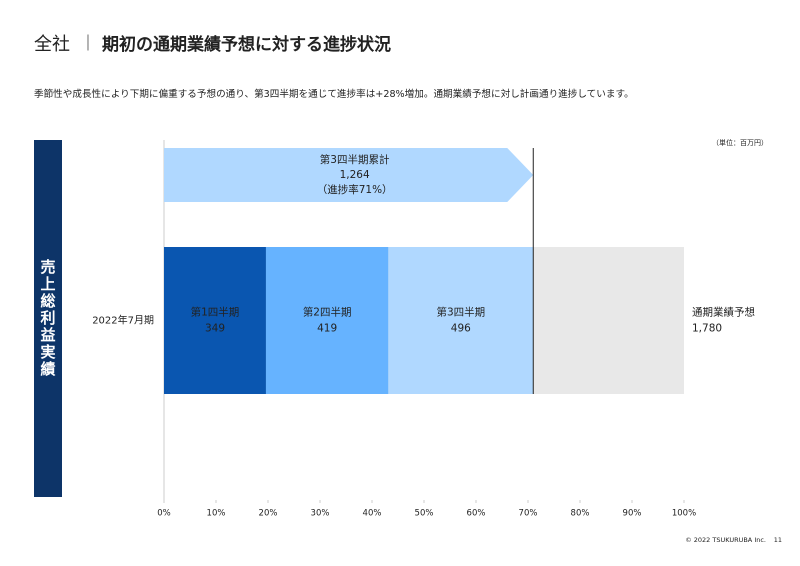  Describe the element at coordinates (355, 189) in the screenshot. I see `progress-label: （進捗率71%）` at that location.